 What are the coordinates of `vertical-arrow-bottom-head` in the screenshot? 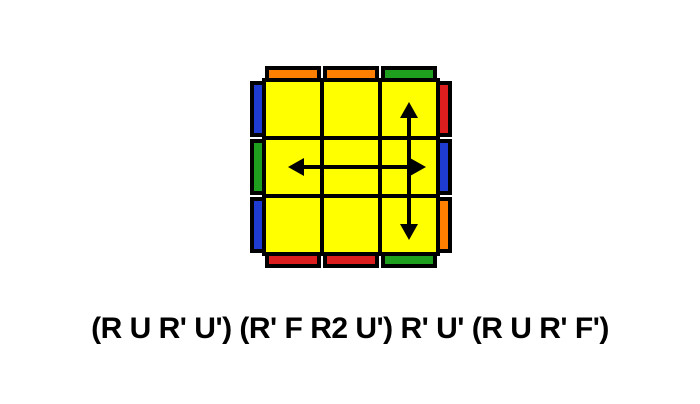 It's located at (409, 232).